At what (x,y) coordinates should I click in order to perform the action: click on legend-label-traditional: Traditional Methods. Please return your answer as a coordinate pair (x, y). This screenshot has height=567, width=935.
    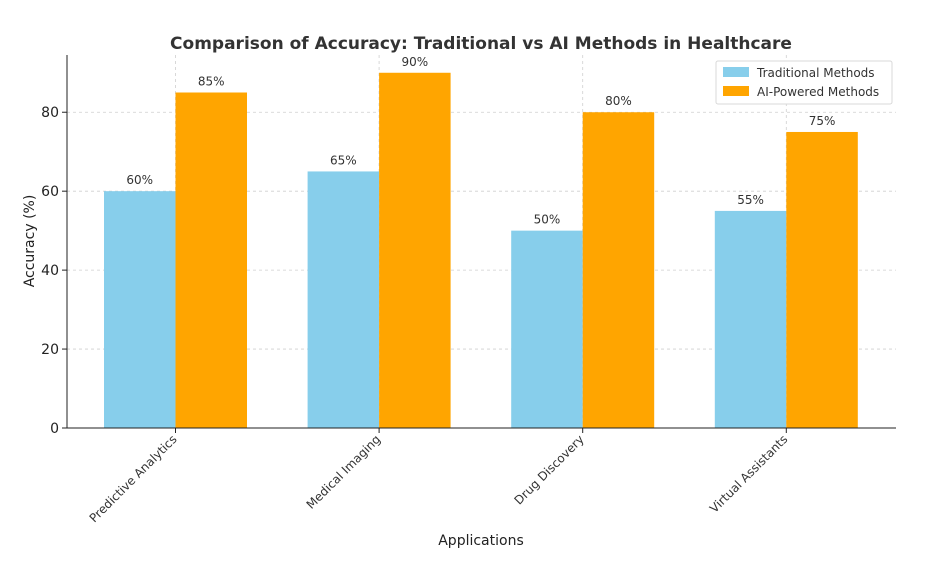
    Looking at the image, I should click on (815, 73).